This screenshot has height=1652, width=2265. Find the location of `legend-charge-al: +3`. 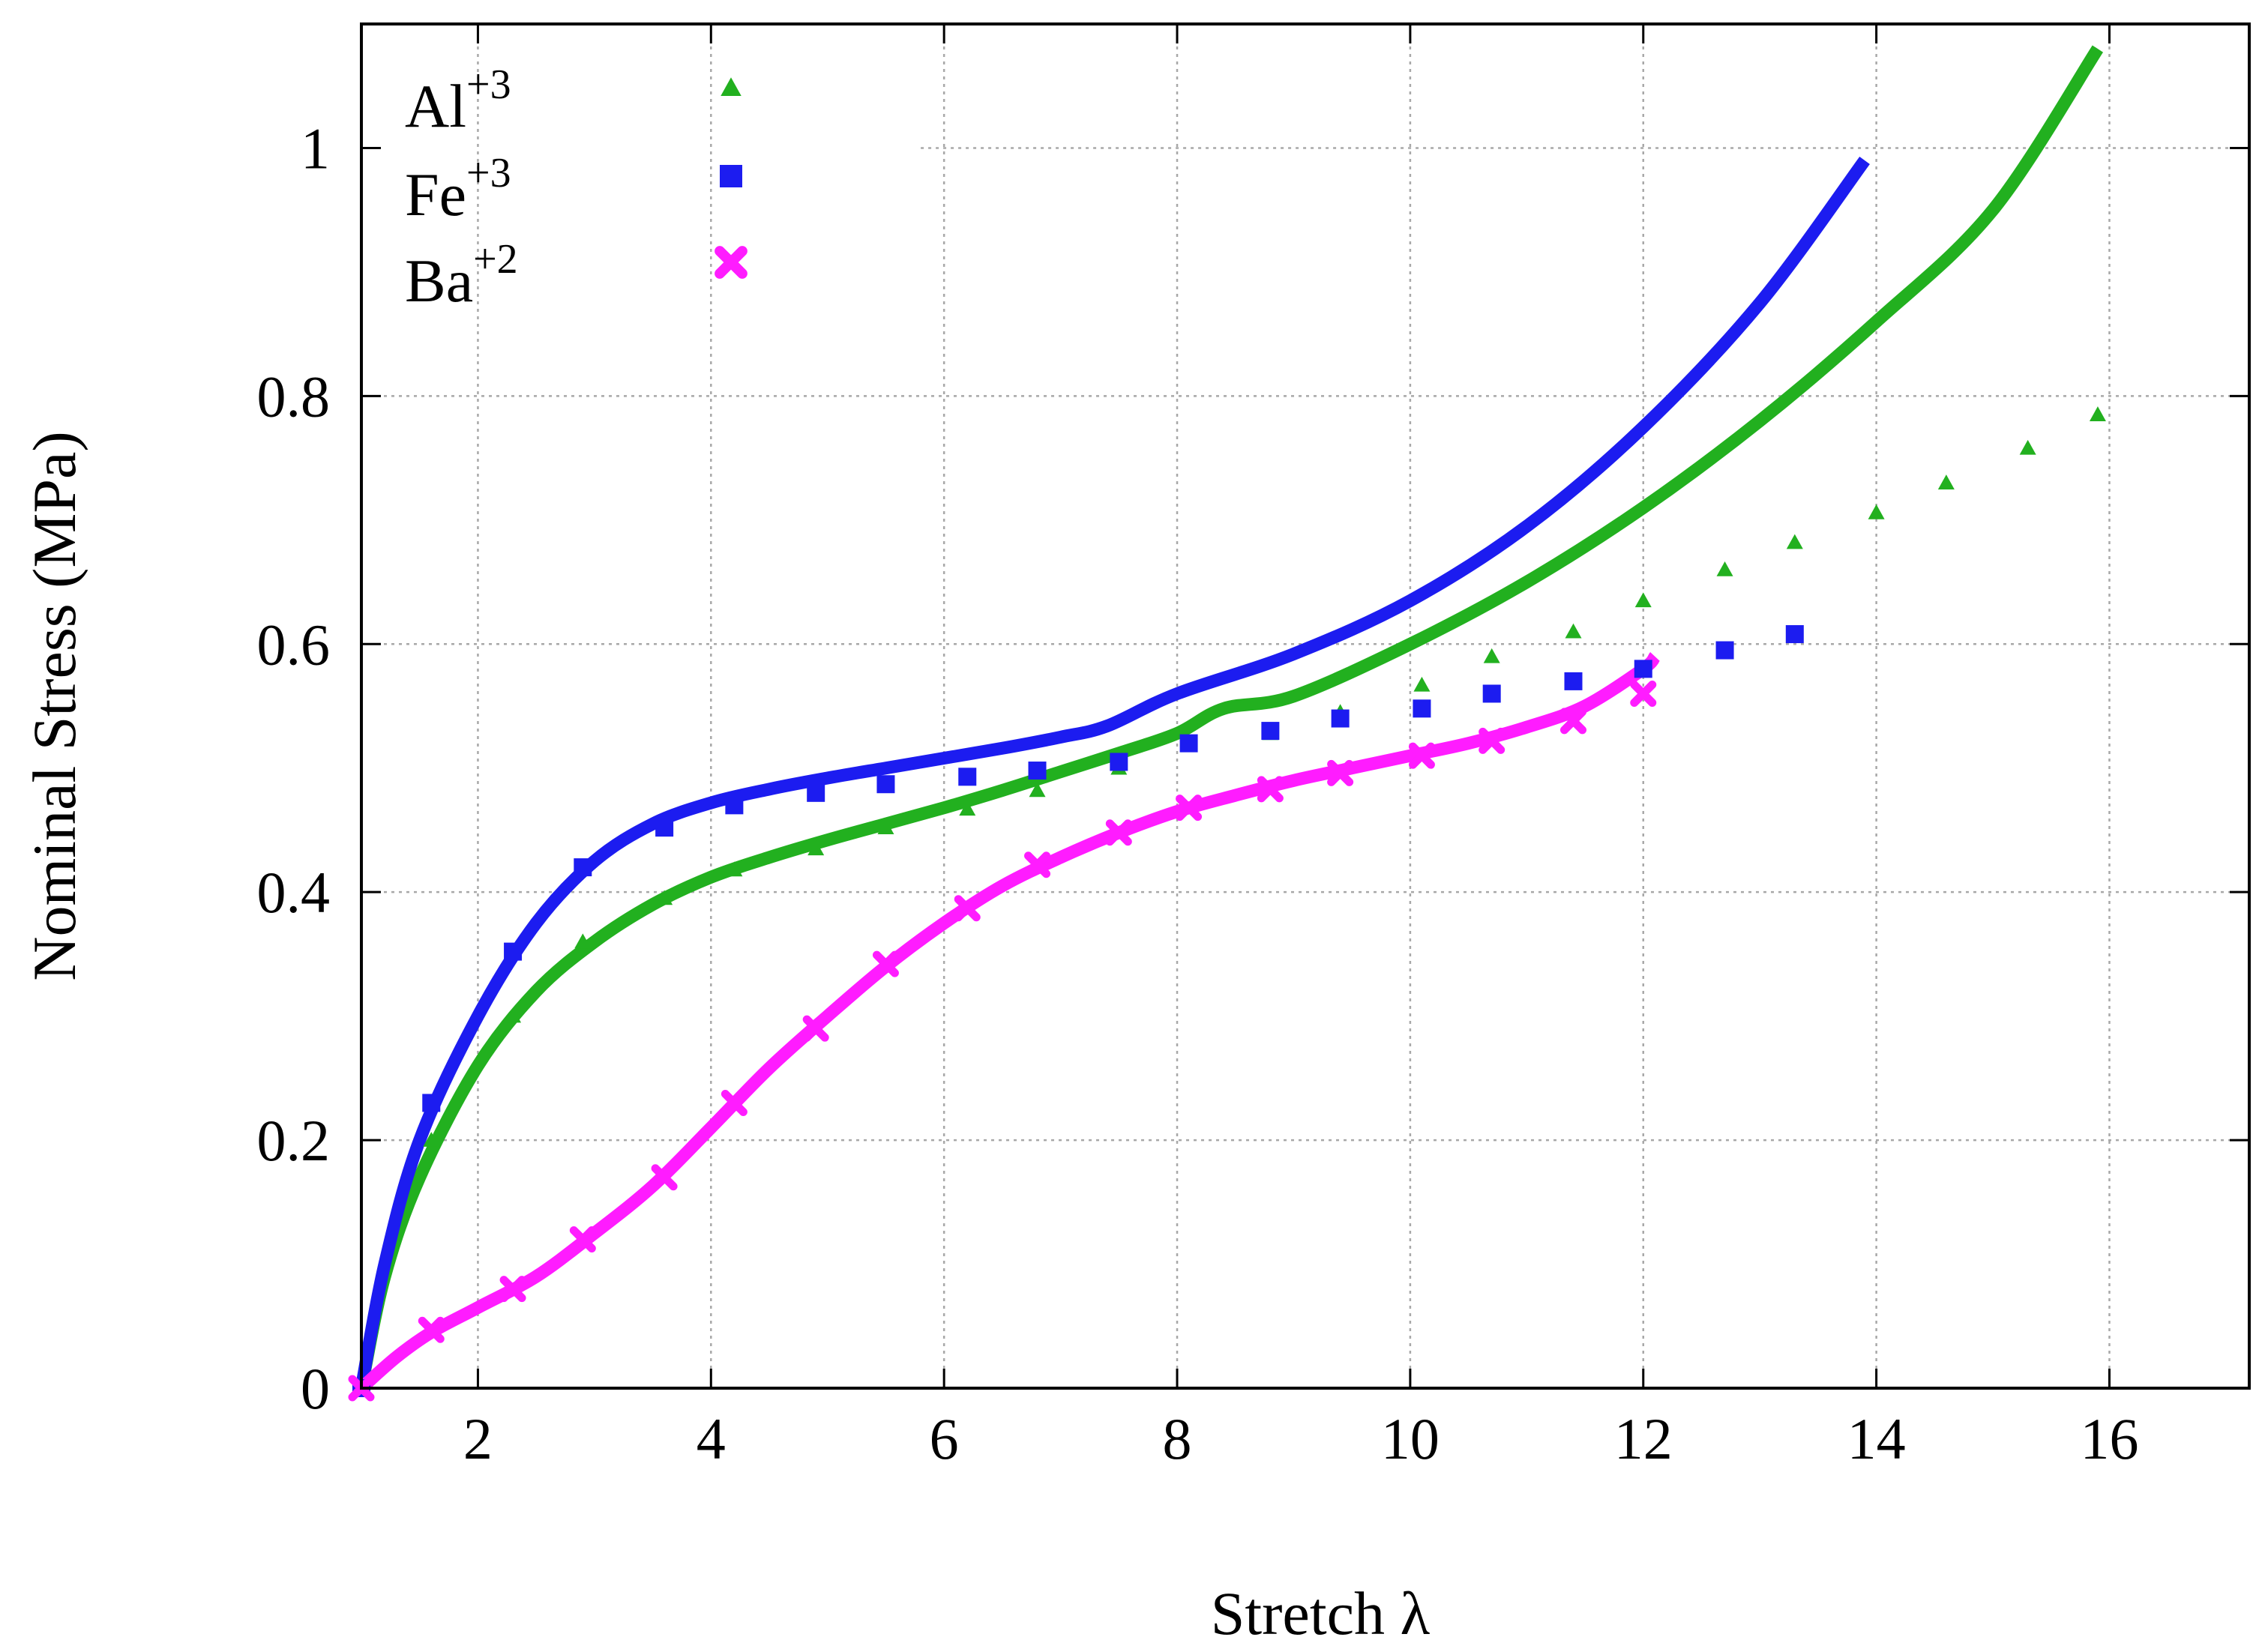

legend-charge-al: +3 is located at coordinates (488, 84).